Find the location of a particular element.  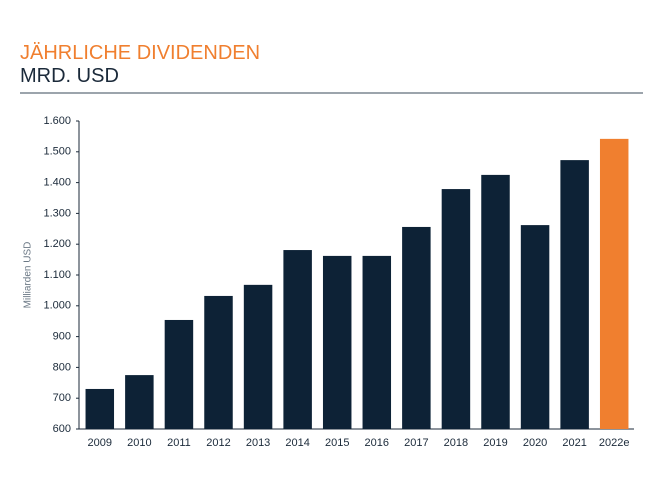

x-tick-label: 2014 is located at coordinates (297, 443).